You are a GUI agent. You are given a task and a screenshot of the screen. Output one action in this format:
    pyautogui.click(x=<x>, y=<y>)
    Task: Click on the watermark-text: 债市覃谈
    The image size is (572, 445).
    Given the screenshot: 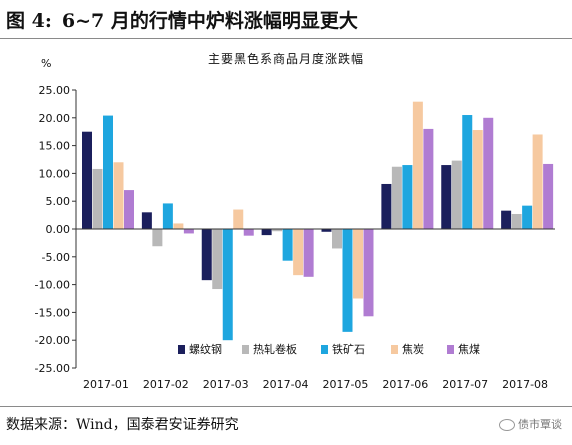 What is the action you would take?
    pyautogui.click(x=540, y=424)
    